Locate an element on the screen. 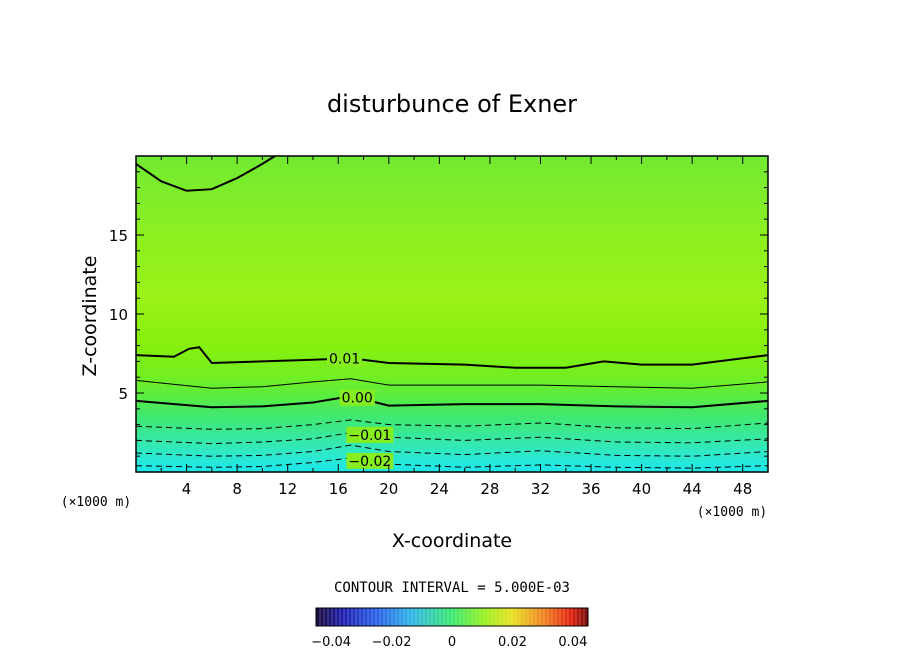 The height and width of the screenshot is (654, 904). y-axis-label: Z-coordinate is located at coordinates (90, 316).